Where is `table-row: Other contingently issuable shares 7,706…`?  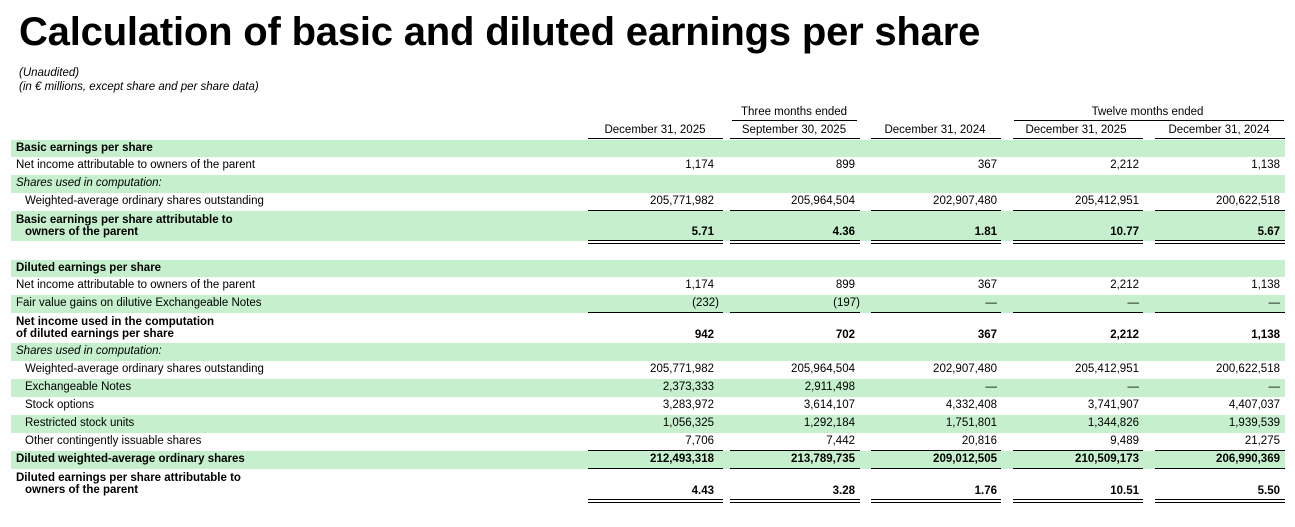 table-row: Other contingently issuable shares 7,706… is located at coordinates (652, 441).